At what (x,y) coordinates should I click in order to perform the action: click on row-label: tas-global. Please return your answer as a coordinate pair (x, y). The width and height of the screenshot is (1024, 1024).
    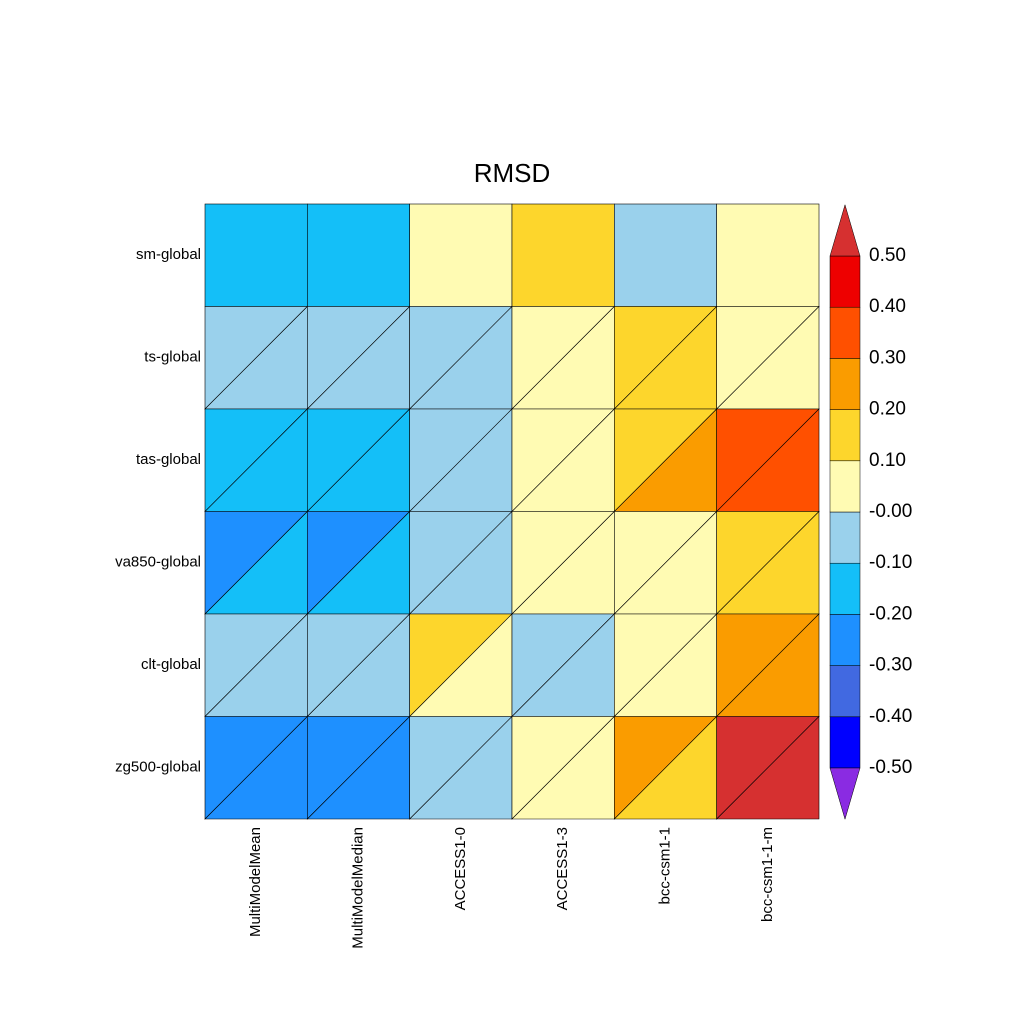
    Looking at the image, I should click on (168, 459).